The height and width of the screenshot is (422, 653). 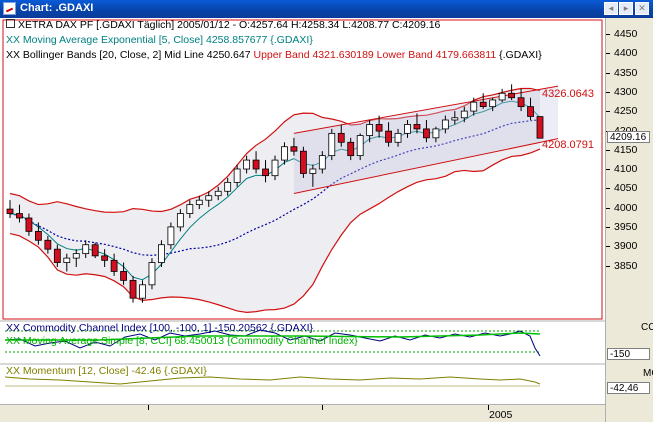 What do you see at coordinates (626, 34) in the screenshot?
I see `price-tick-label: 4450` at bounding box center [626, 34].